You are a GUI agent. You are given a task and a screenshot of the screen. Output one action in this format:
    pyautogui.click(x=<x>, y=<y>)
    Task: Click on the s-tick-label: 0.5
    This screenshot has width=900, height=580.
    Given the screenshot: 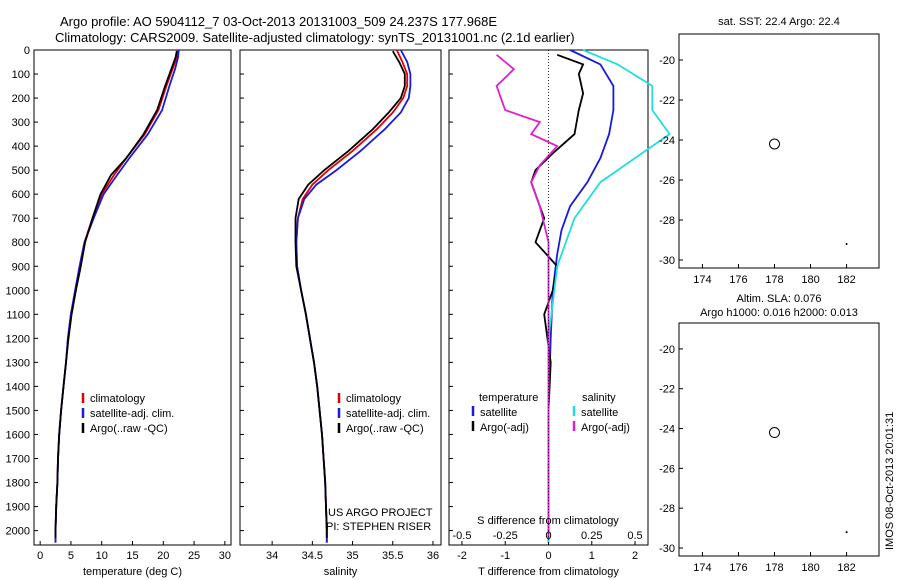 What is the action you would take?
    pyautogui.click(x=634, y=536)
    